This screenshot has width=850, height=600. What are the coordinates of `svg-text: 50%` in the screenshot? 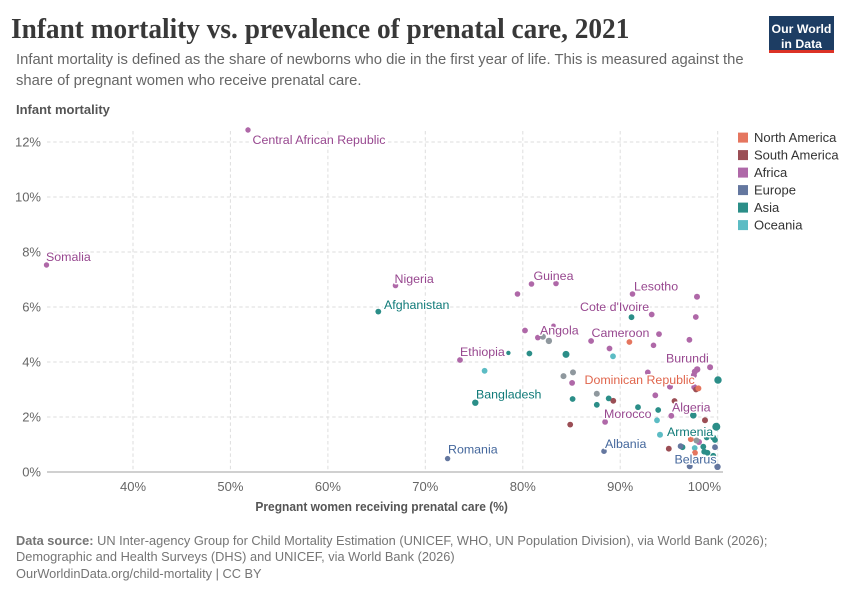 It's located at (230, 486).